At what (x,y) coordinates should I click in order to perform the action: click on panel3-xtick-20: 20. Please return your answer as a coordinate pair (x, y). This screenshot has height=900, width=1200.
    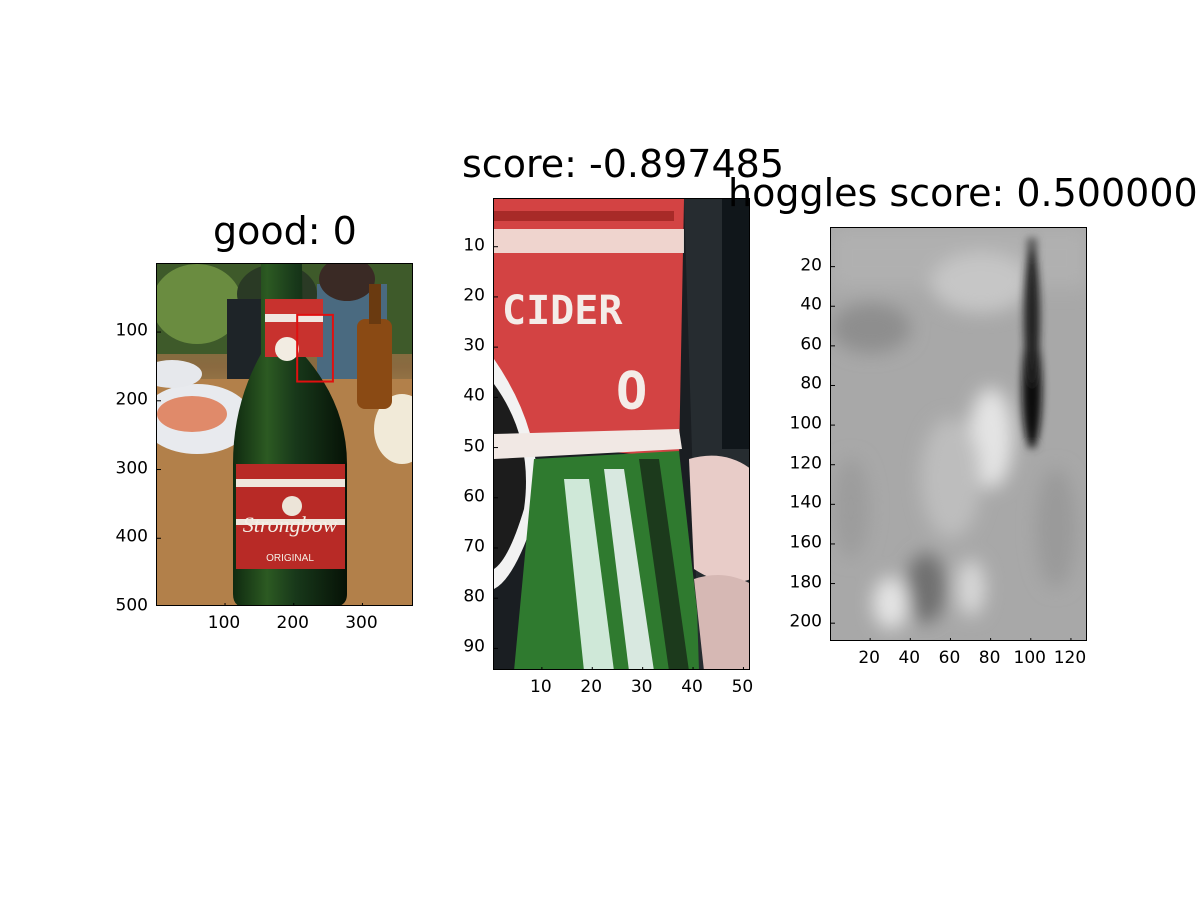
    Looking at the image, I should click on (869, 658).